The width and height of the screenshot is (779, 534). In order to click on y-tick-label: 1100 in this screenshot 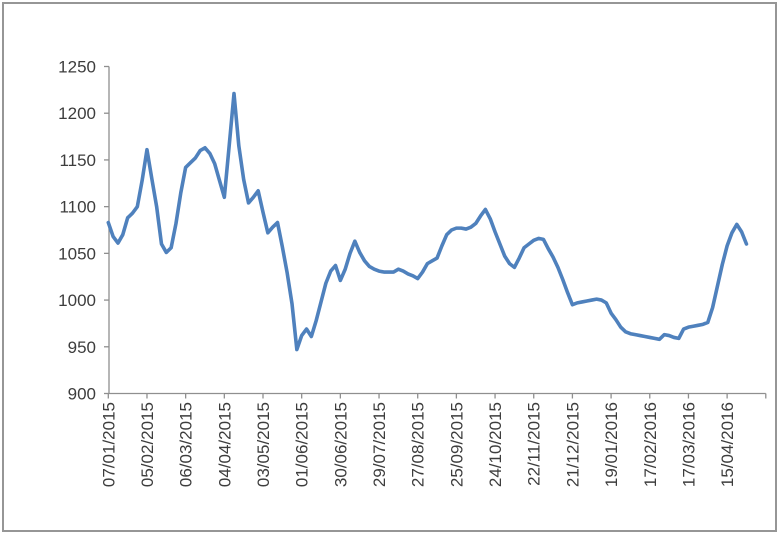, I will do `click(77, 207)`.